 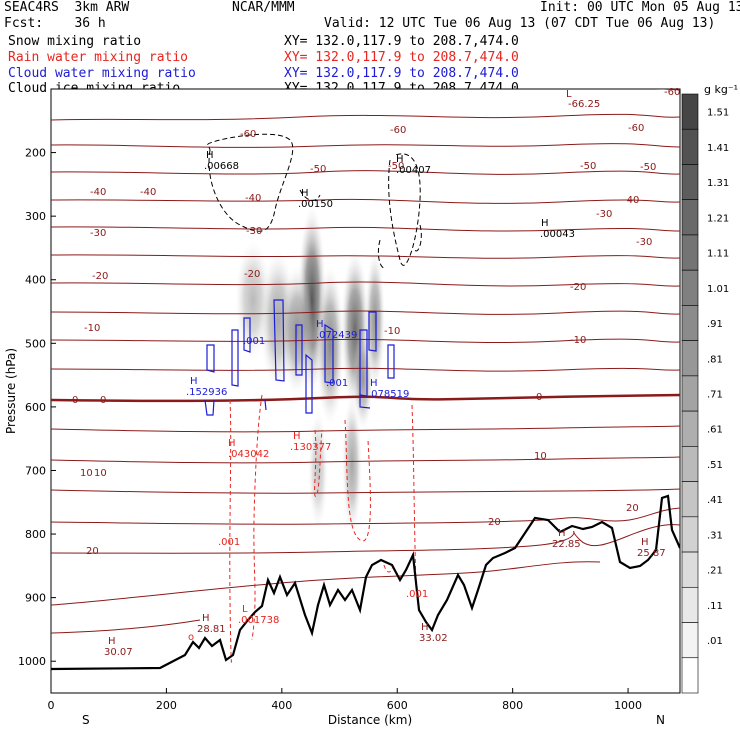 What do you see at coordinates (651, 553) in the screenshot?
I see `extremum-value: 25.87` at bounding box center [651, 553].